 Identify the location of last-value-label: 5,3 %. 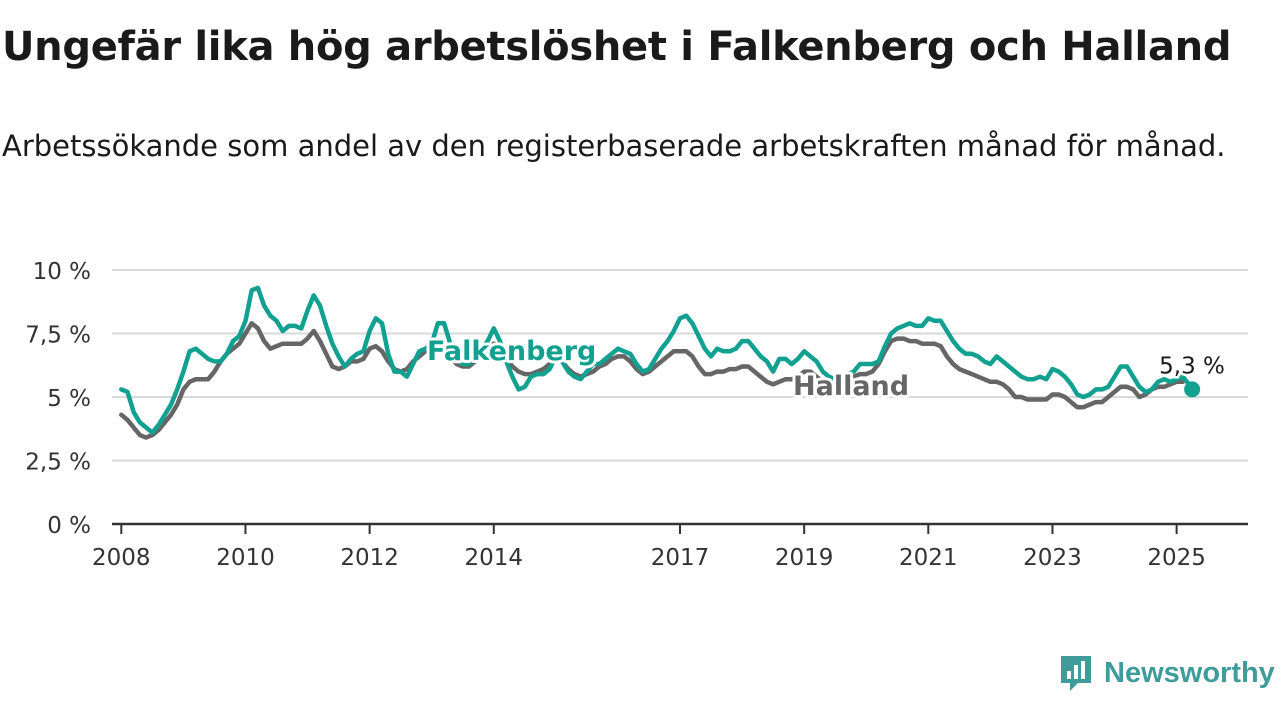
(1192, 366).